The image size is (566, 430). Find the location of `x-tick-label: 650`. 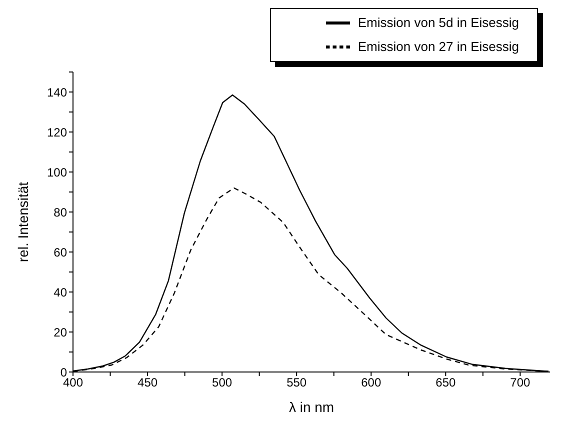

x-tick-label: 650 is located at coordinates (446, 383).